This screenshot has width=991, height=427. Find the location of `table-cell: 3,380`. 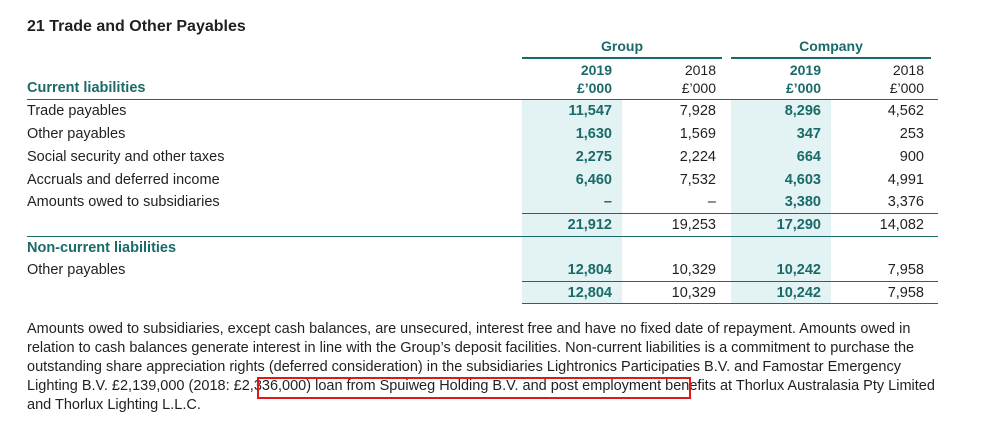

table-cell: 3,380 is located at coordinates (802, 202).